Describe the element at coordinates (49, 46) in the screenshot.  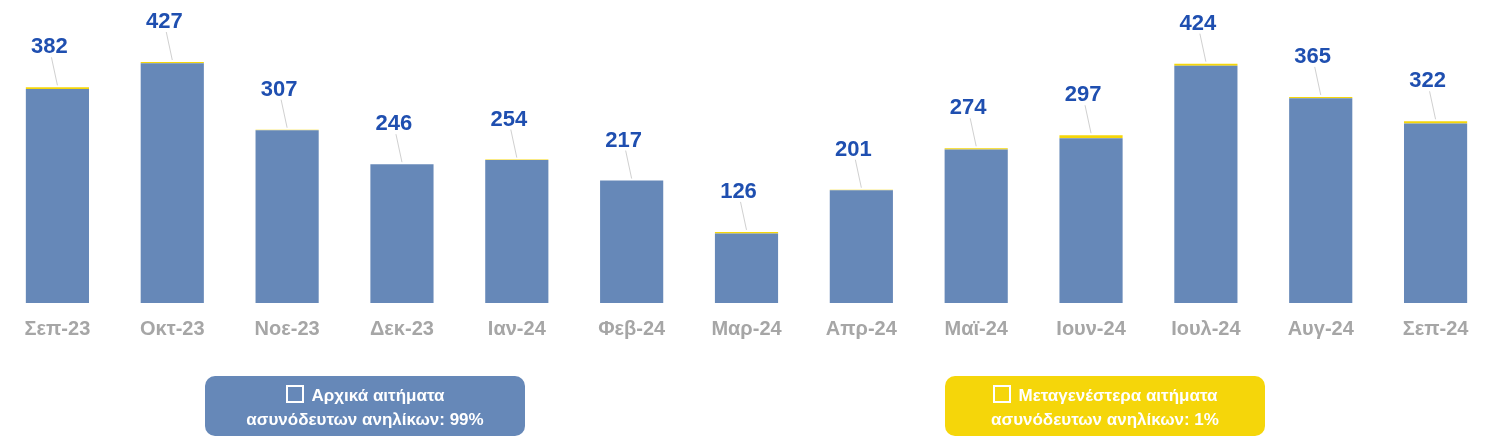
I see `annotation: 382` at that location.